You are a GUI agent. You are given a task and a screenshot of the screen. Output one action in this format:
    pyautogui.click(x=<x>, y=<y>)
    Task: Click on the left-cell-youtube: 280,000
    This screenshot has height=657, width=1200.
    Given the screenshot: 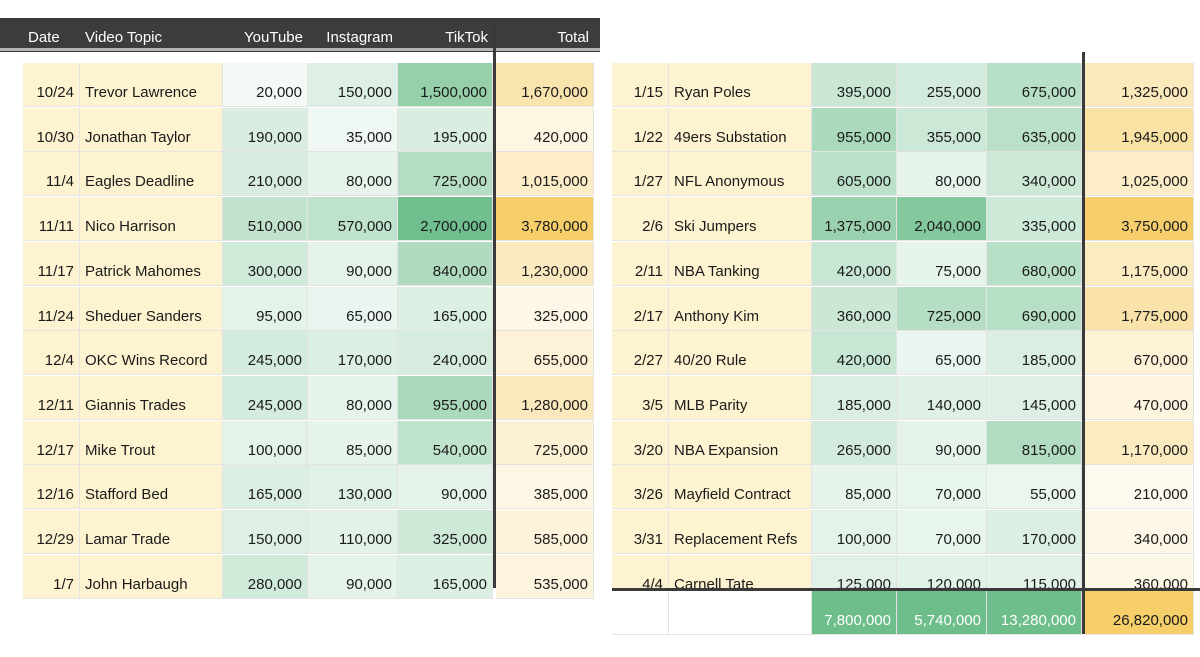 What is the action you would take?
    pyautogui.click(x=265, y=576)
    